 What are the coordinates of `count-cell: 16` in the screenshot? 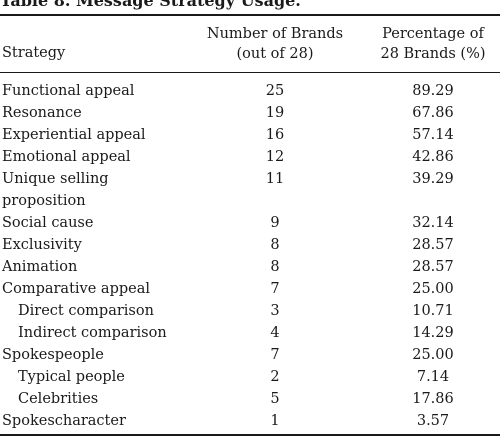 It's located at (275, 135).